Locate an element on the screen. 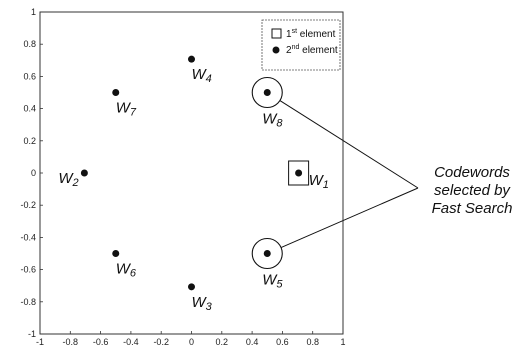 Image resolution: width=526 pixels, height=355 pixels. y-tick-label: 0.6 is located at coordinates (29, 76).